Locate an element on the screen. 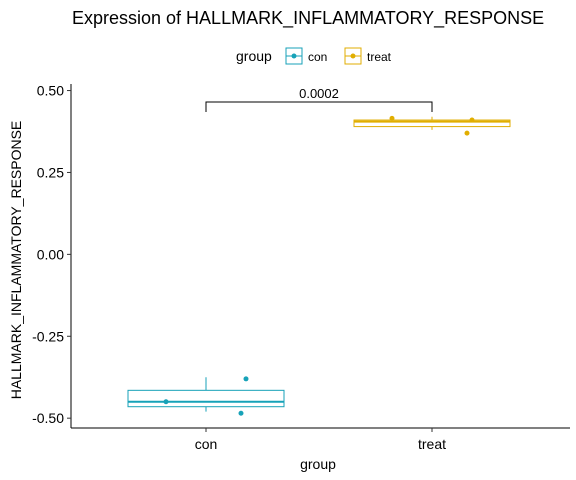 This screenshot has width=576, height=480. legend-item-treat: treat is located at coordinates (368, 56).